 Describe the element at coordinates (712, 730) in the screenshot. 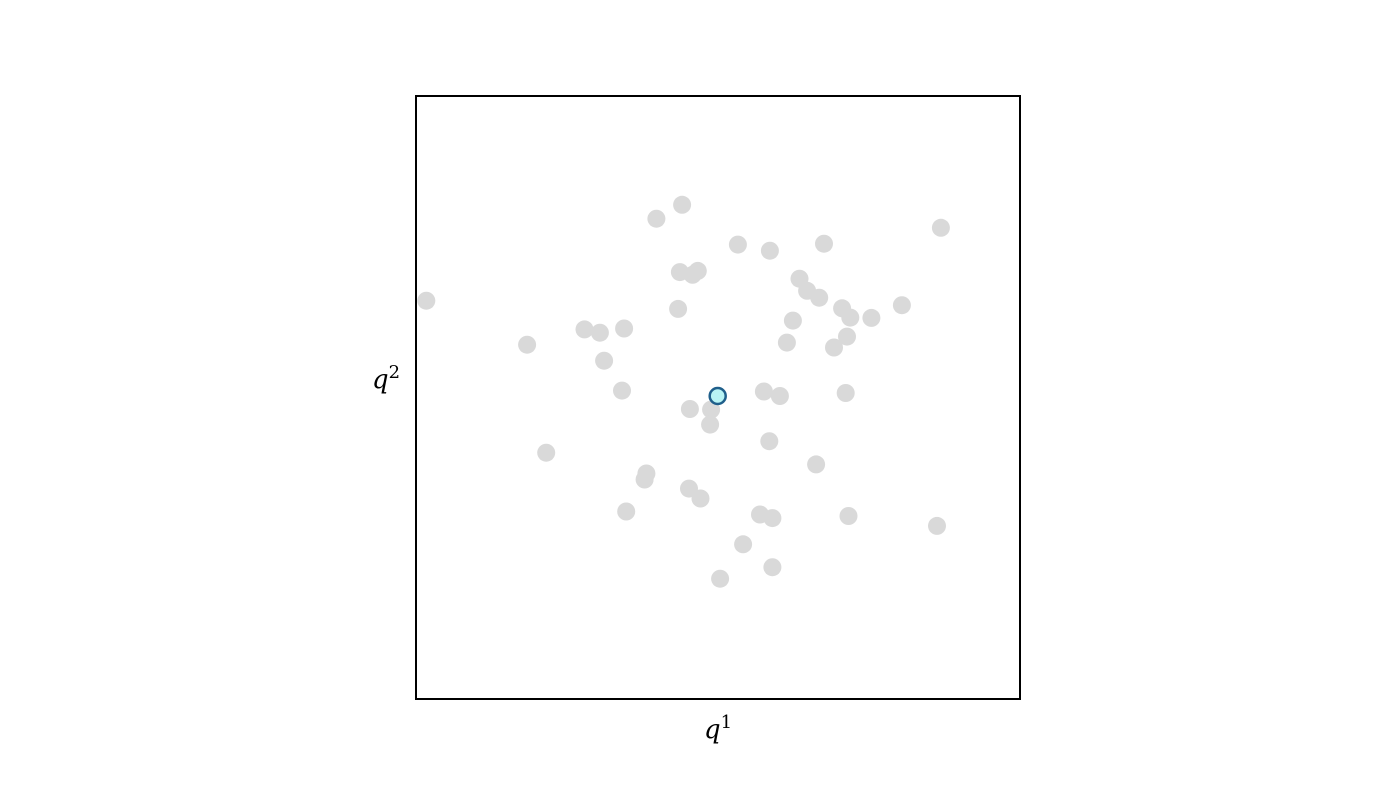

I see `x-axis-label-base: q` at that location.